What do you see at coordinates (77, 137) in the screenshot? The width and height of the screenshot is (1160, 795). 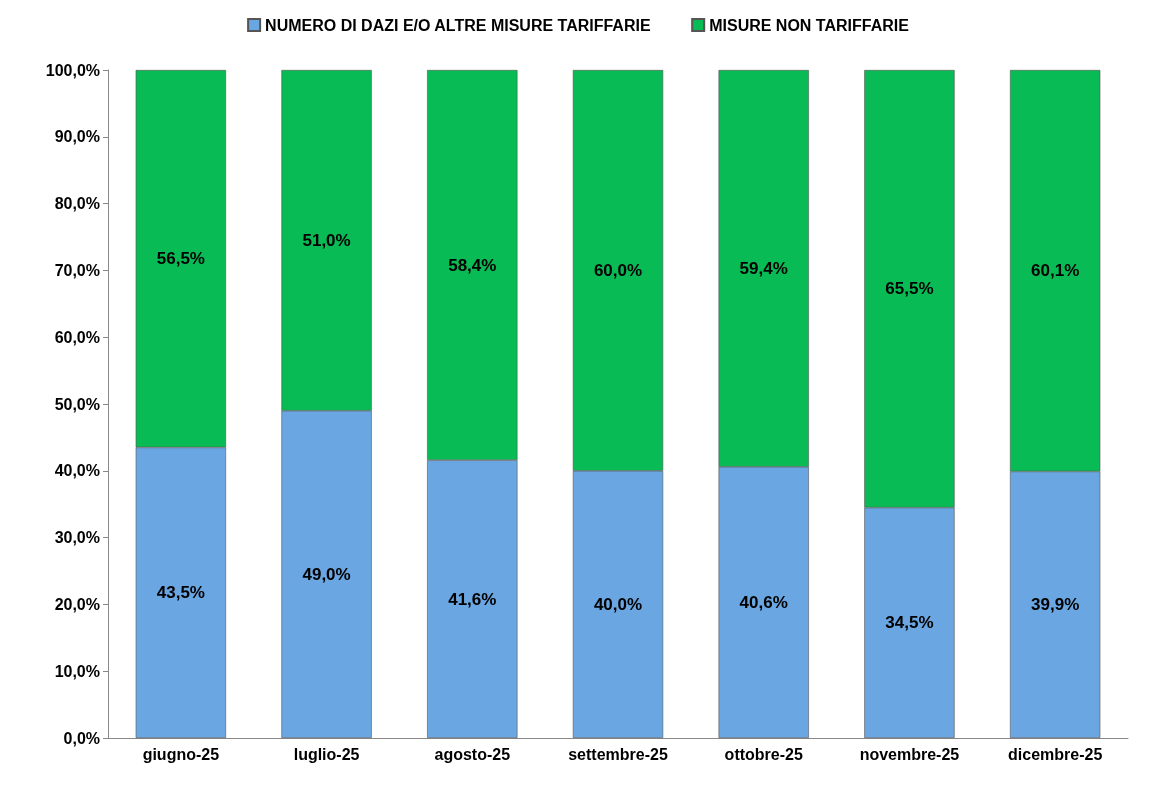 I see `y-tick-label: 90,0%` at bounding box center [77, 137].